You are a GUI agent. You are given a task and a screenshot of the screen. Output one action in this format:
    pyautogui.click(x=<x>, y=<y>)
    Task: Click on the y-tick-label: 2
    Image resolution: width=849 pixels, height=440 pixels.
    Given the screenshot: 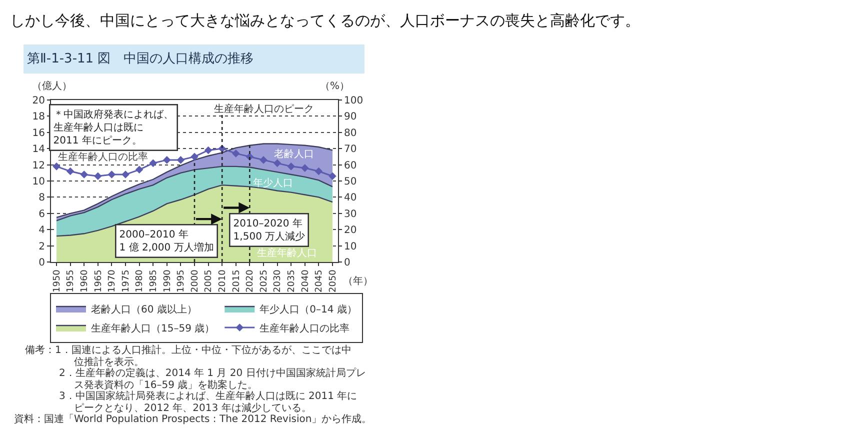 What is the action you would take?
    pyautogui.click(x=41, y=246)
    